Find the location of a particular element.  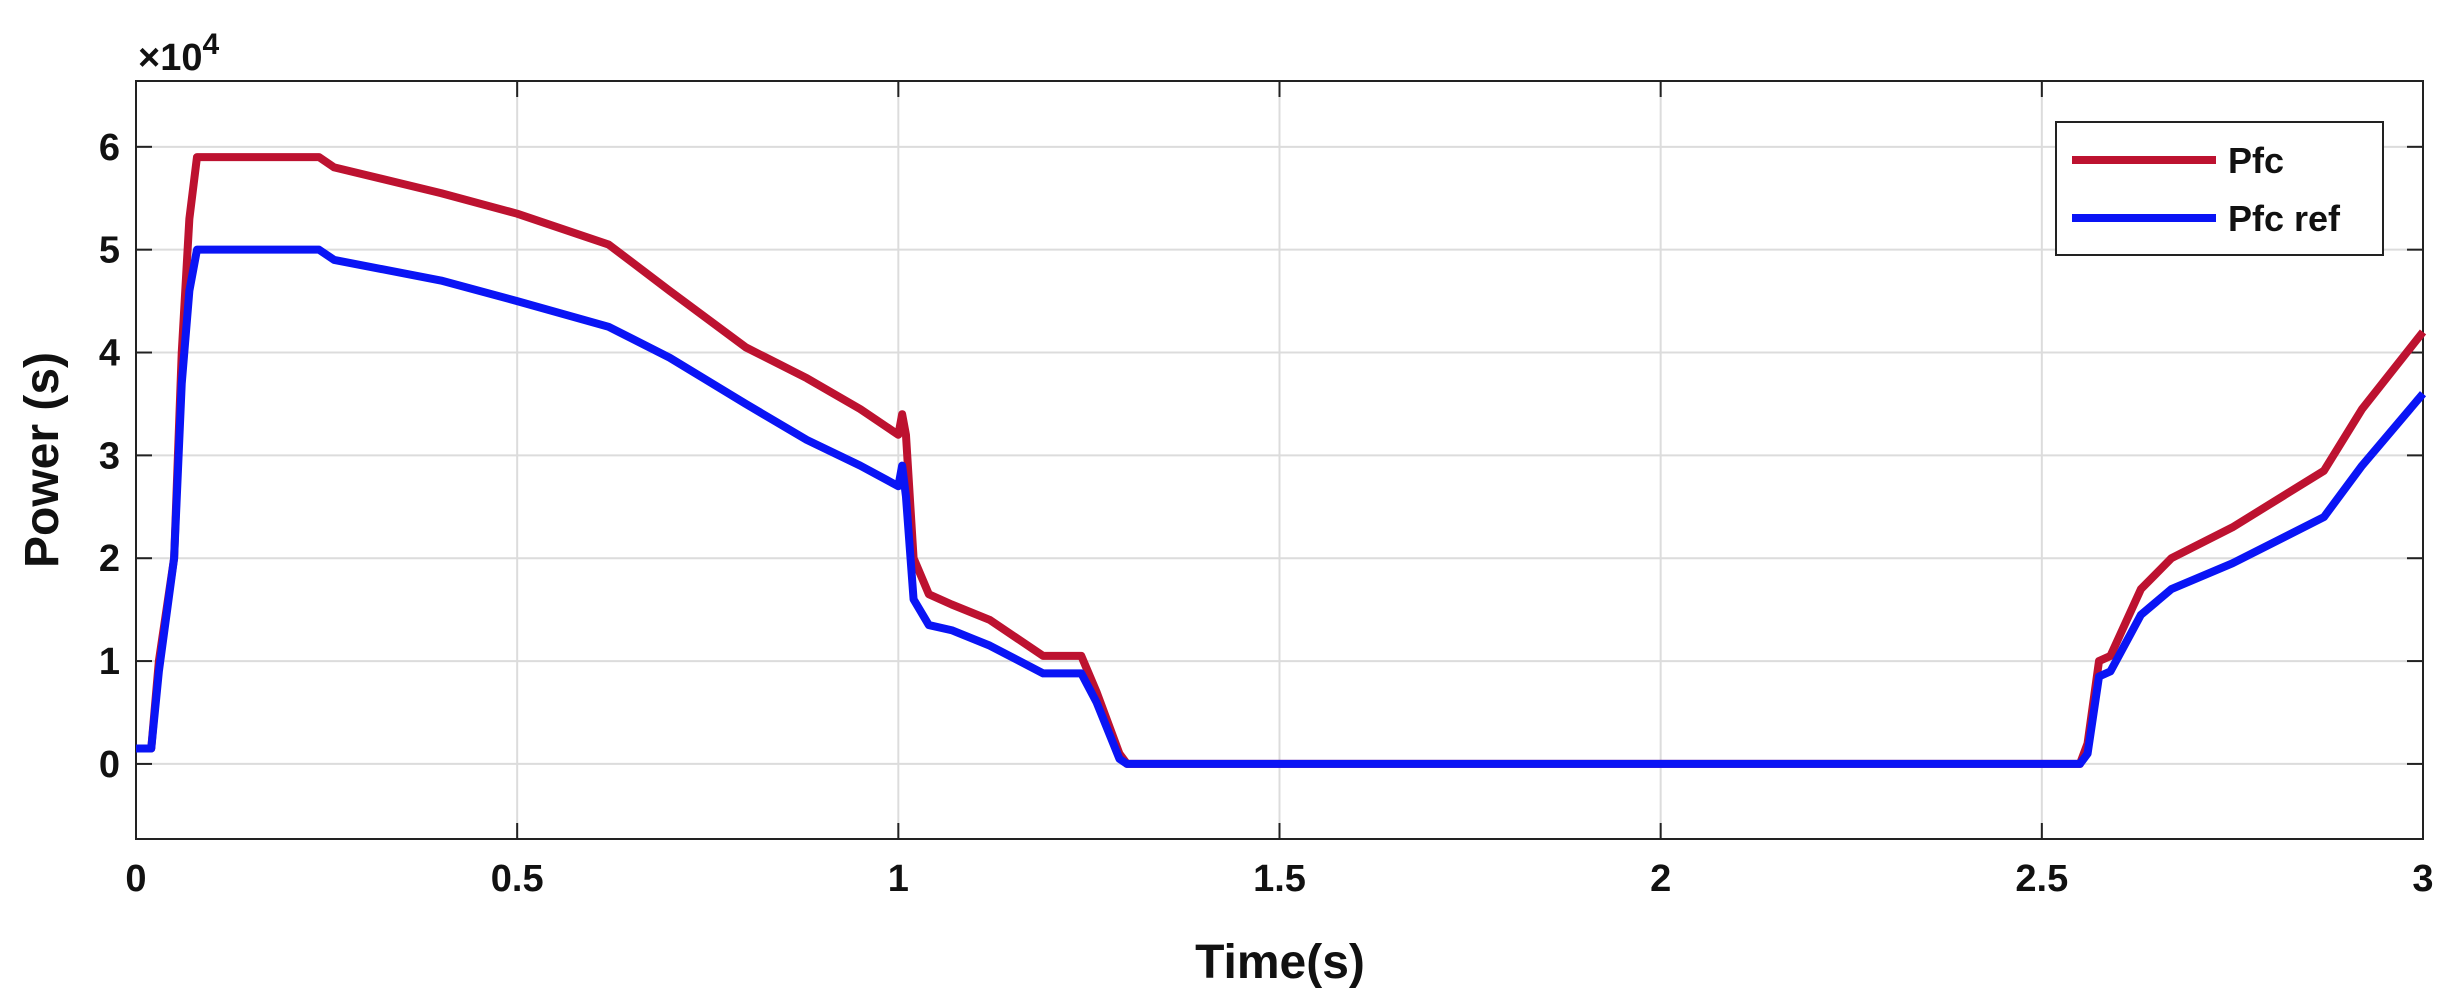

x-tick-label: 1 is located at coordinates (898, 879).